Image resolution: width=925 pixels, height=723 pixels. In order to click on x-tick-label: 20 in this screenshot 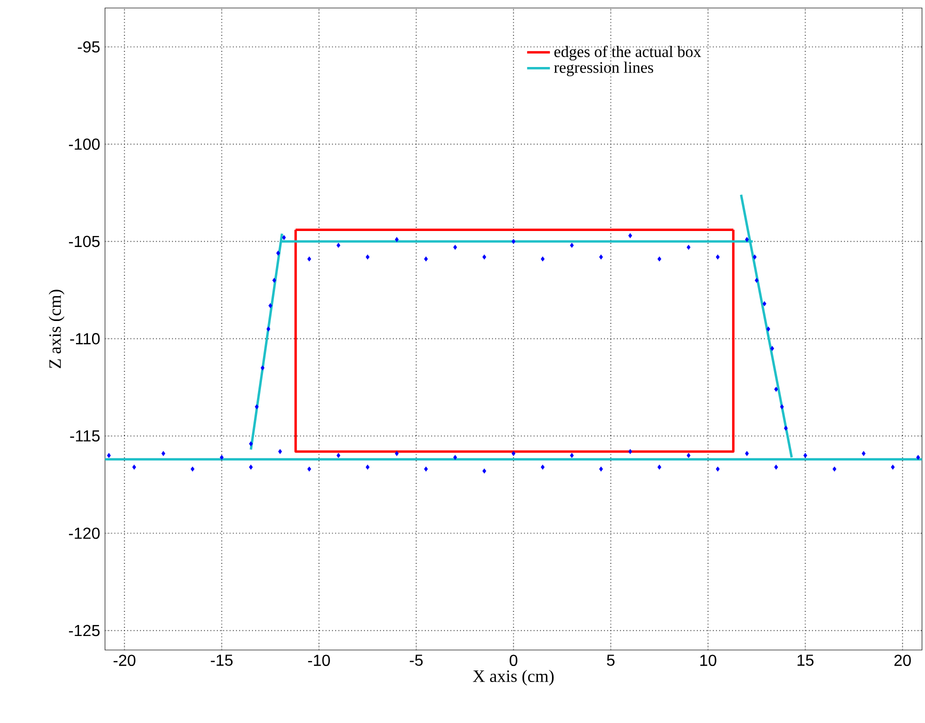, I will do `click(902, 660)`.